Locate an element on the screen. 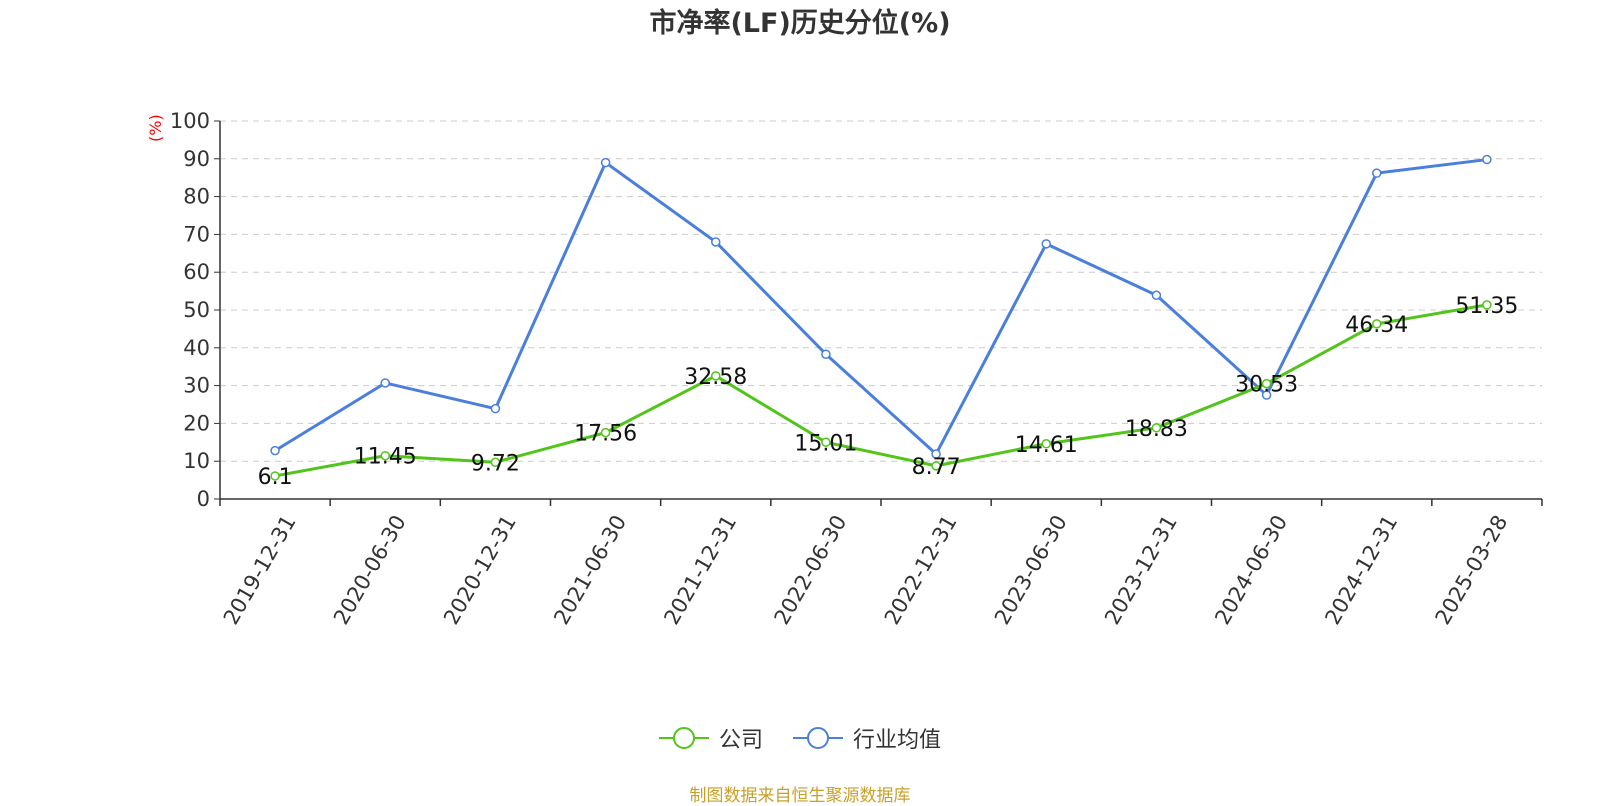  data-label: 32.58 is located at coordinates (715, 377).